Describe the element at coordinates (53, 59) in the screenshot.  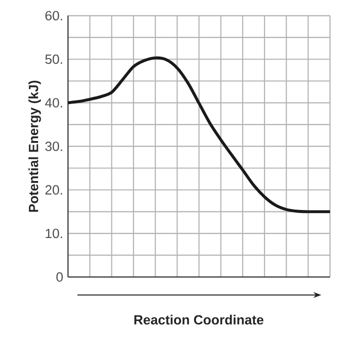
I see `y-tick-label: 50.` at that location.